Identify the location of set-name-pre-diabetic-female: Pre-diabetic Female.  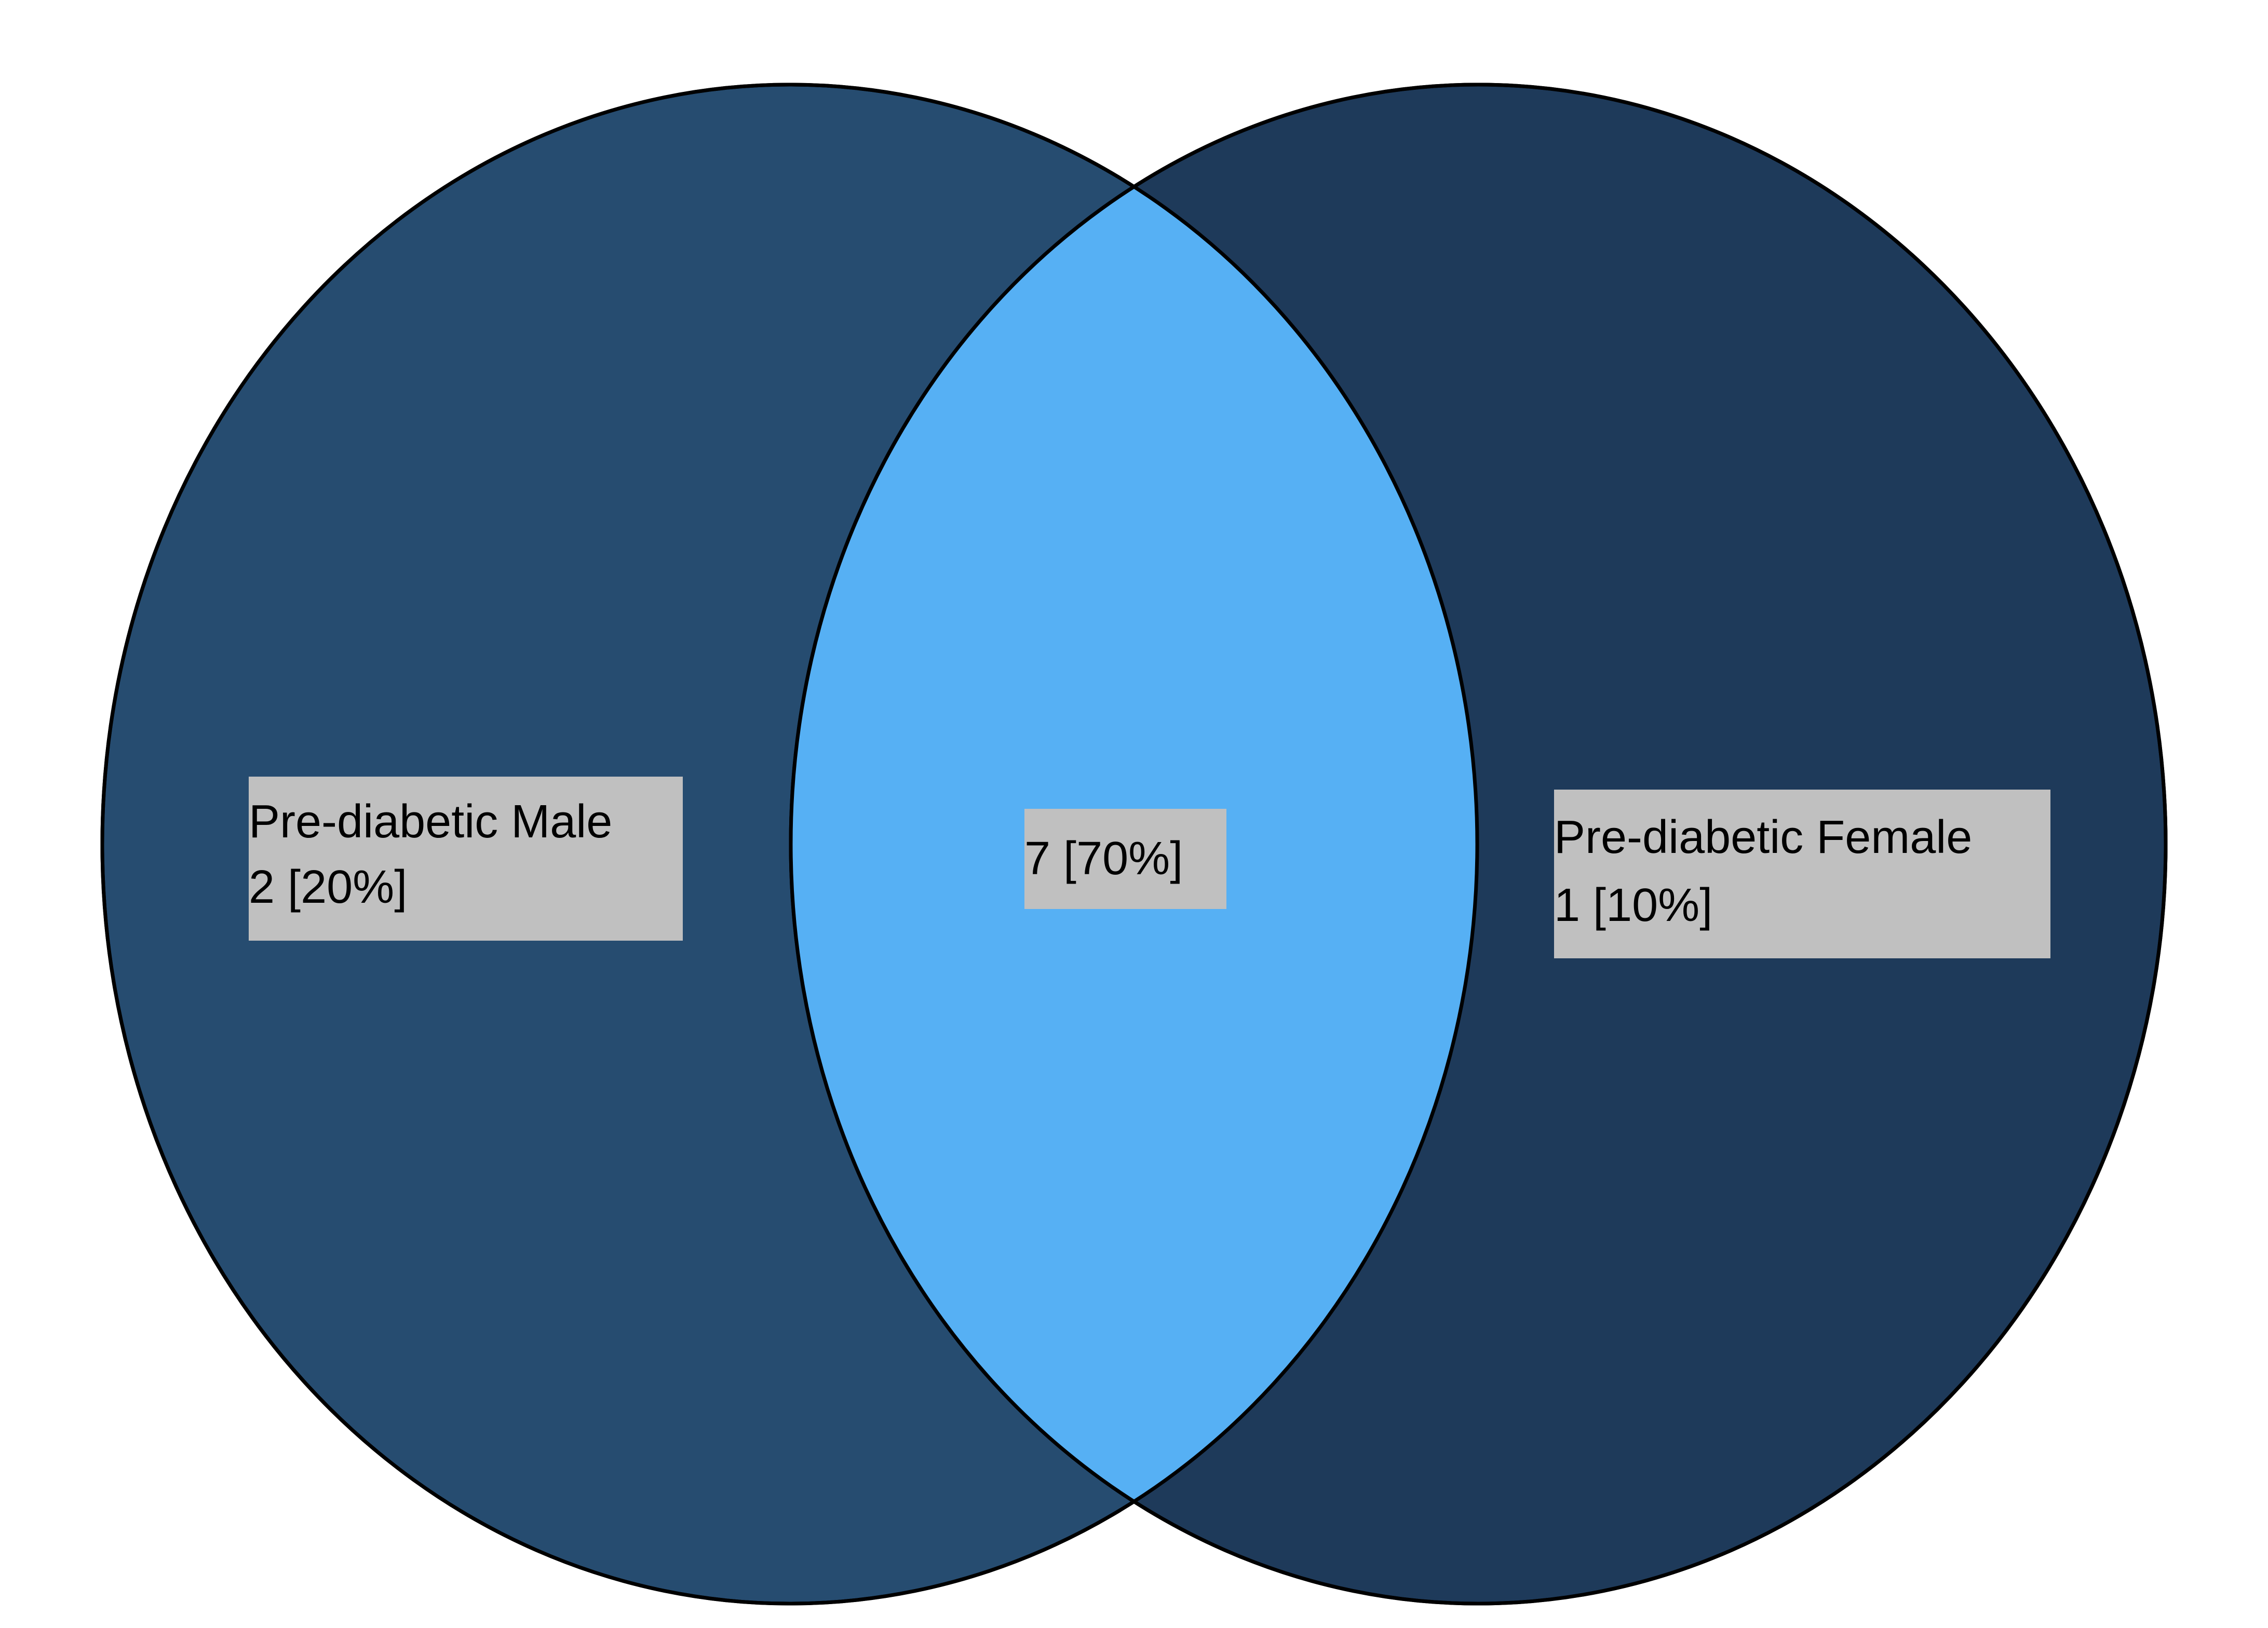
(1763, 837).